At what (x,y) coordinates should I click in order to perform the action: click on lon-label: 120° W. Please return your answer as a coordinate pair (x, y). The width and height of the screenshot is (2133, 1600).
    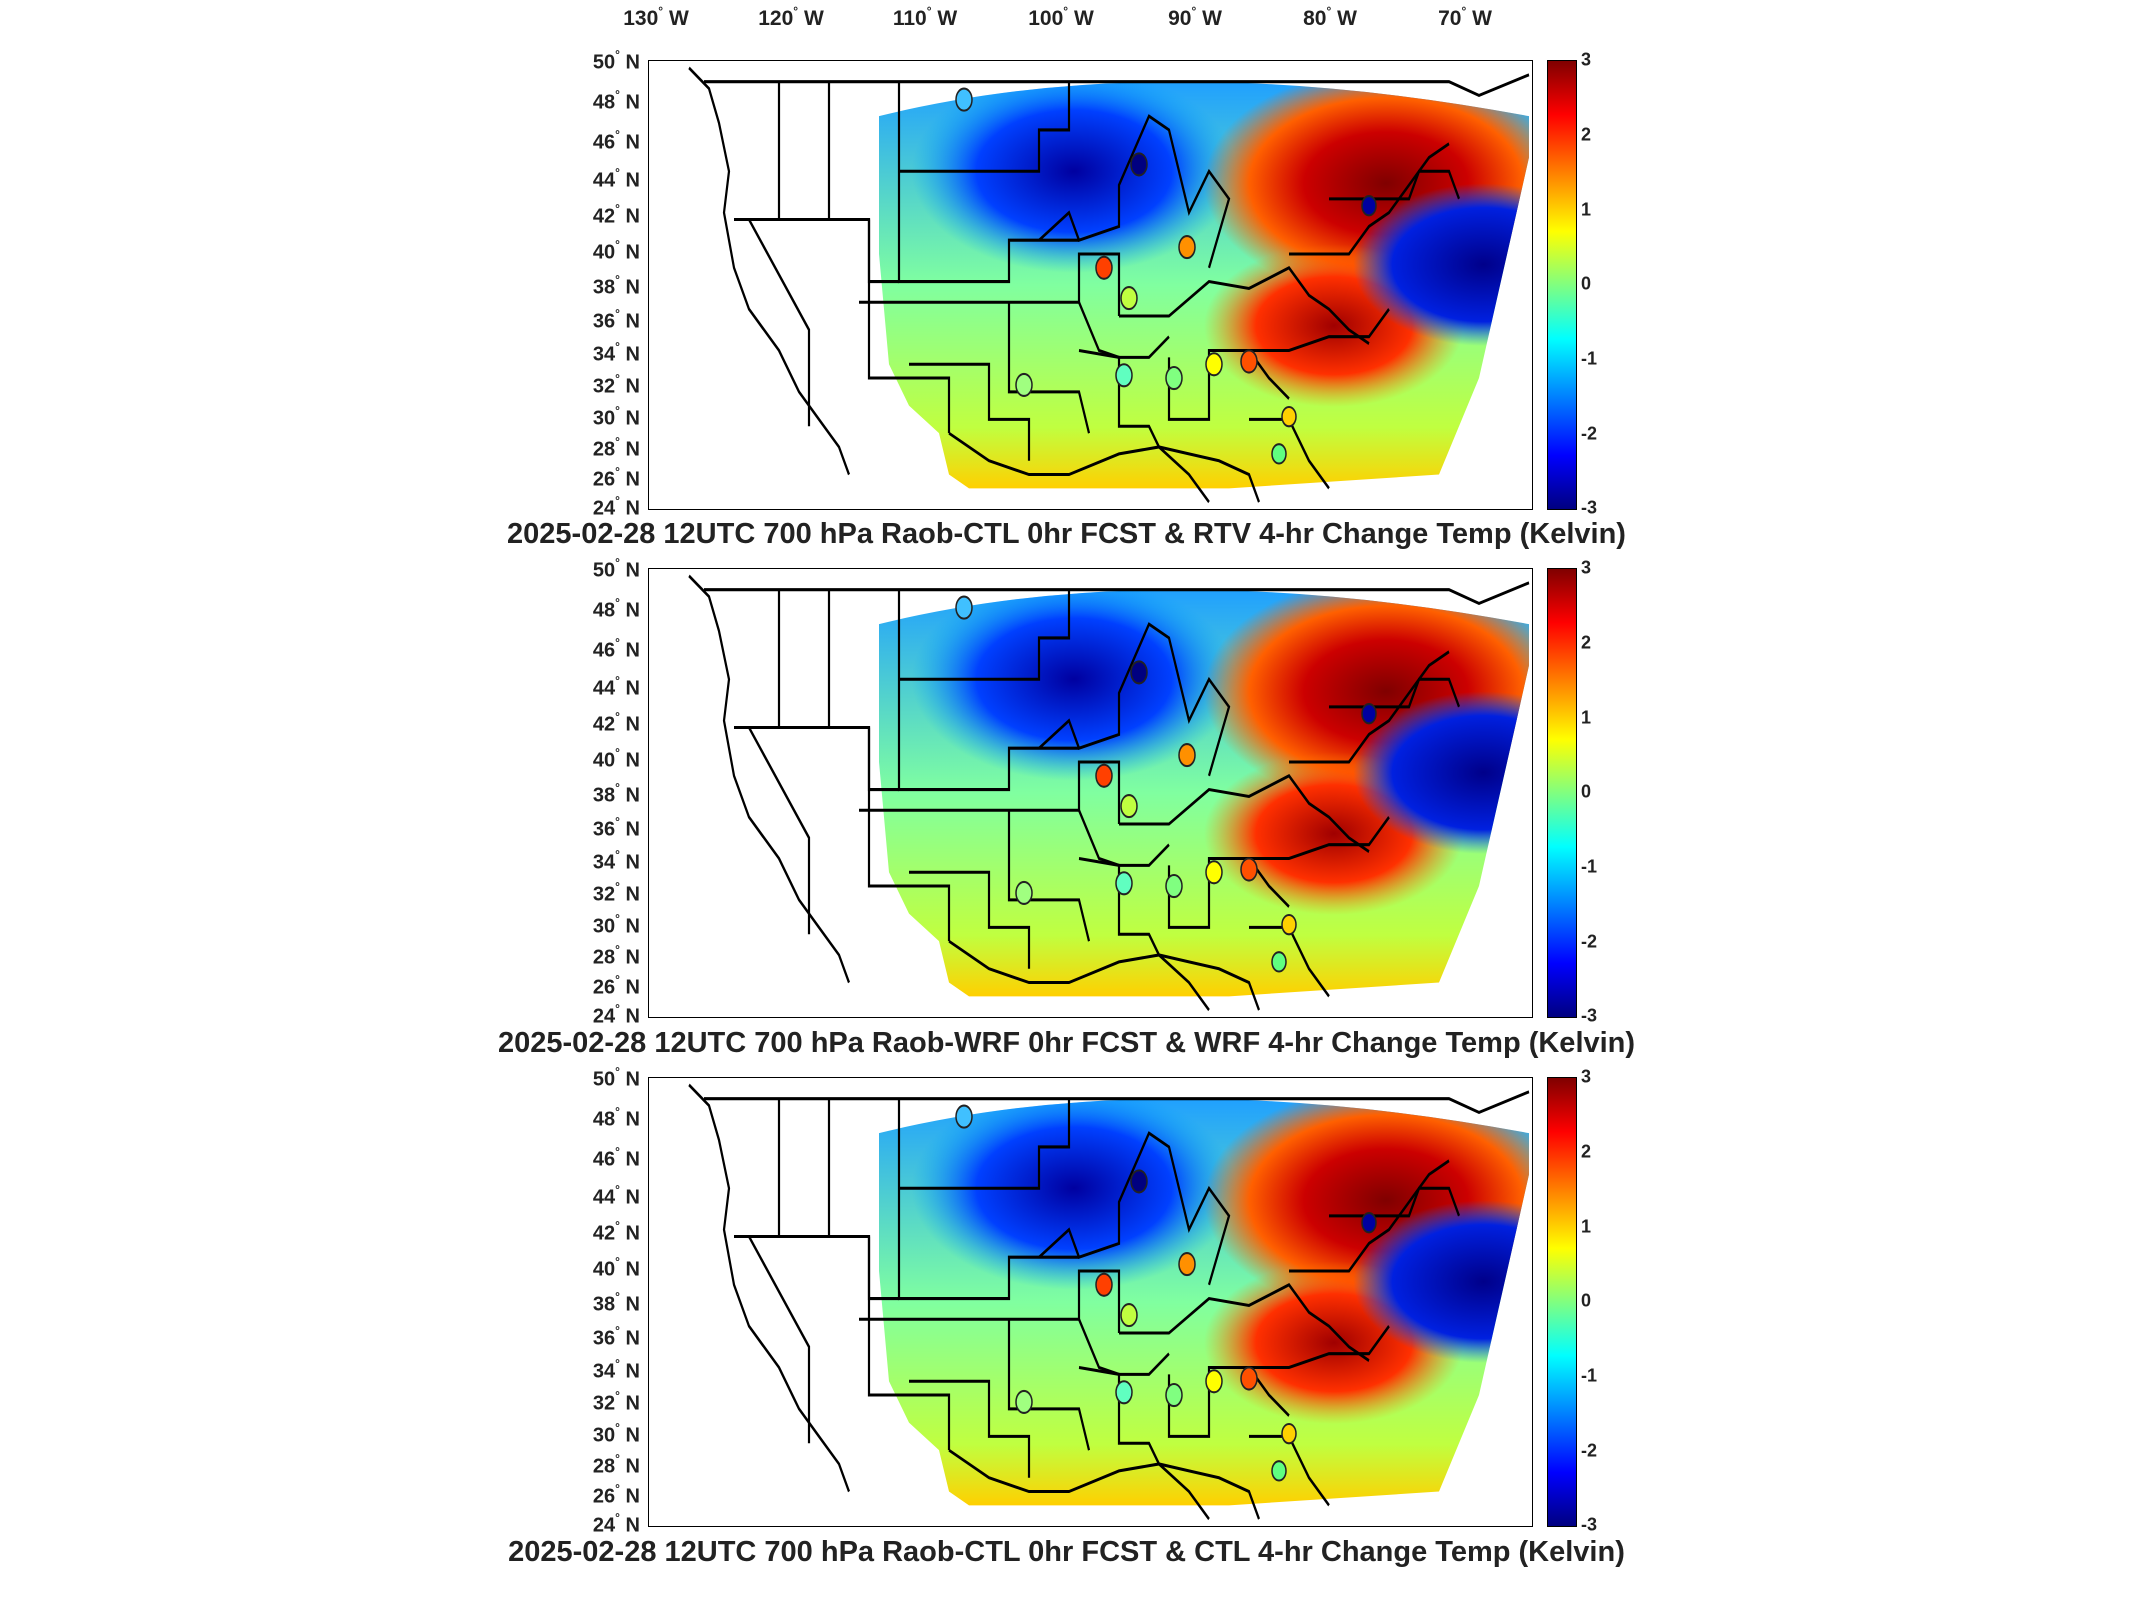
    Looking at the image, I should click on (791, 17).